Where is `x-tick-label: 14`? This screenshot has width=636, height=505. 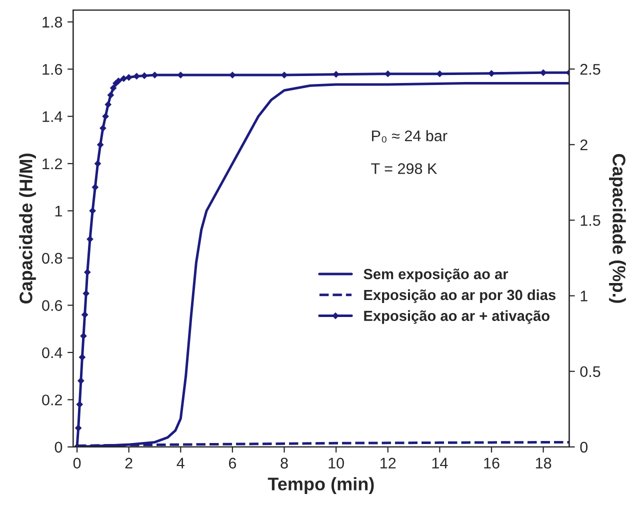
x-tick-label: 14 is located at coordinates (440, 463).